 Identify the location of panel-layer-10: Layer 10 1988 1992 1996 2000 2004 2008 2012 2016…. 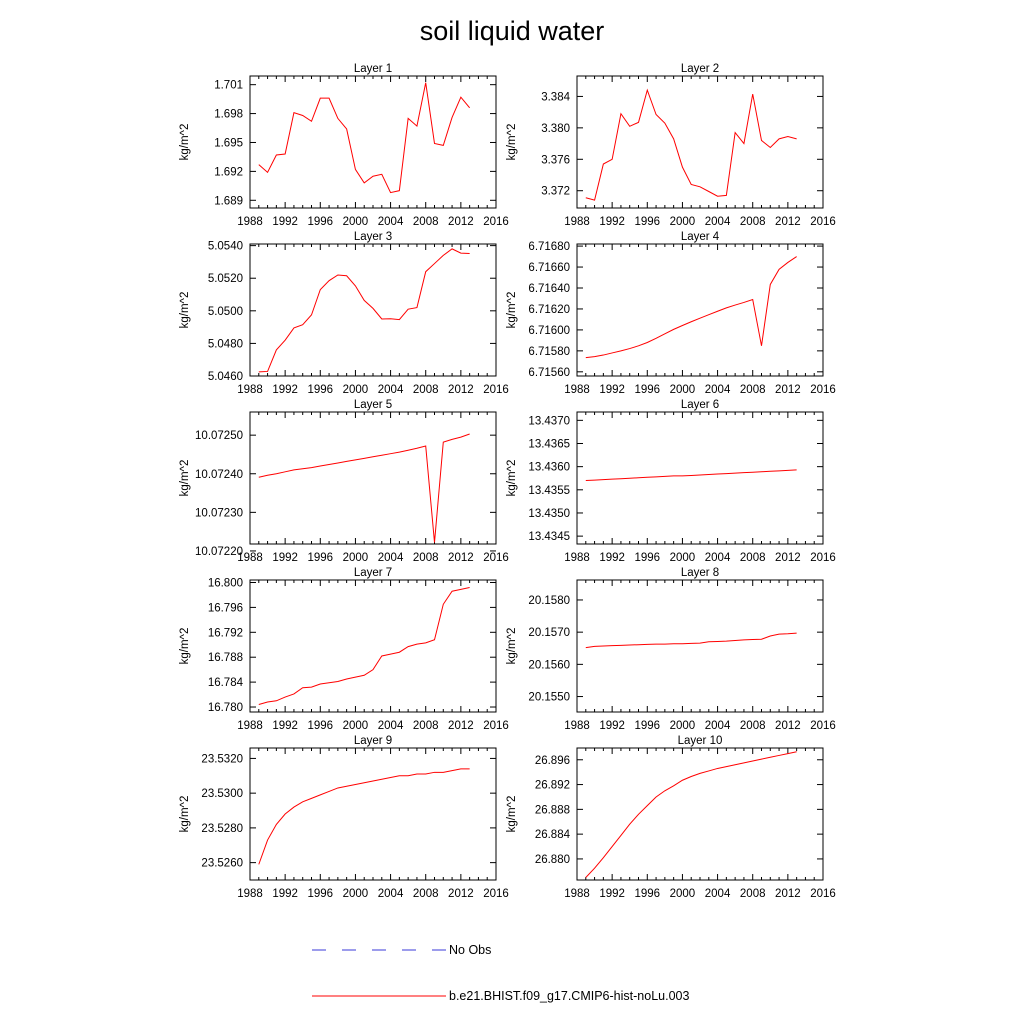
(671, 817).